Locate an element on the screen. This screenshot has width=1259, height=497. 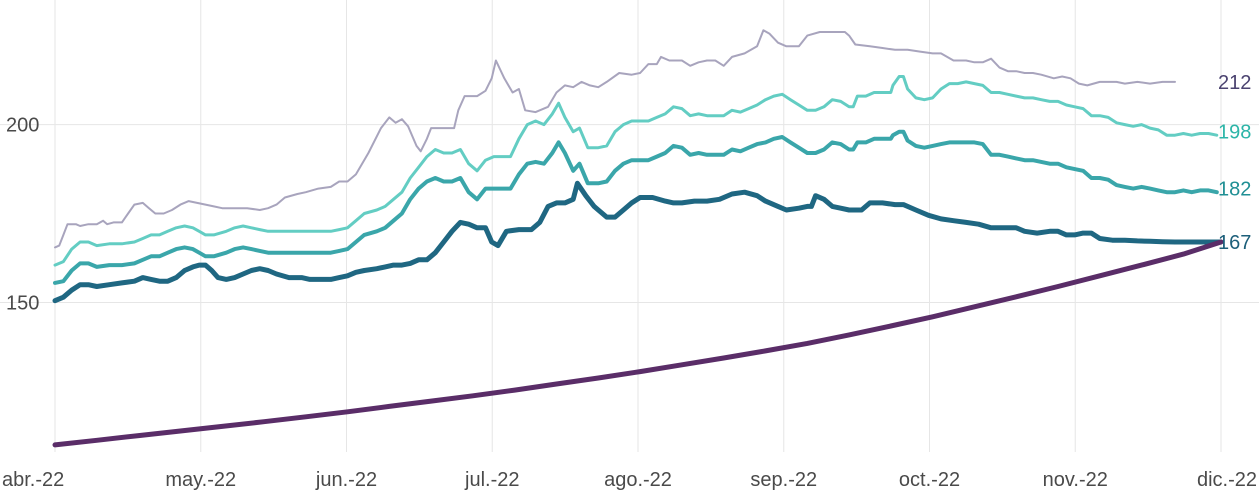
x-tick-label: may.-22 is located at coordinates (200, 480).